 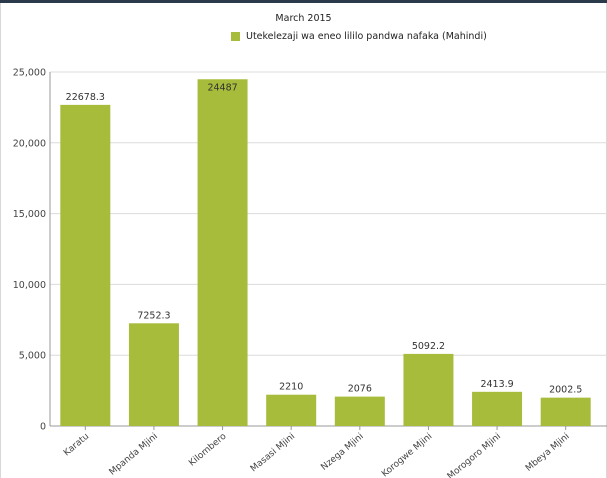 What do you see at coordinates (303, 1) in the screenshot?
I see `window-top-border` at bounding box center [303, 1].